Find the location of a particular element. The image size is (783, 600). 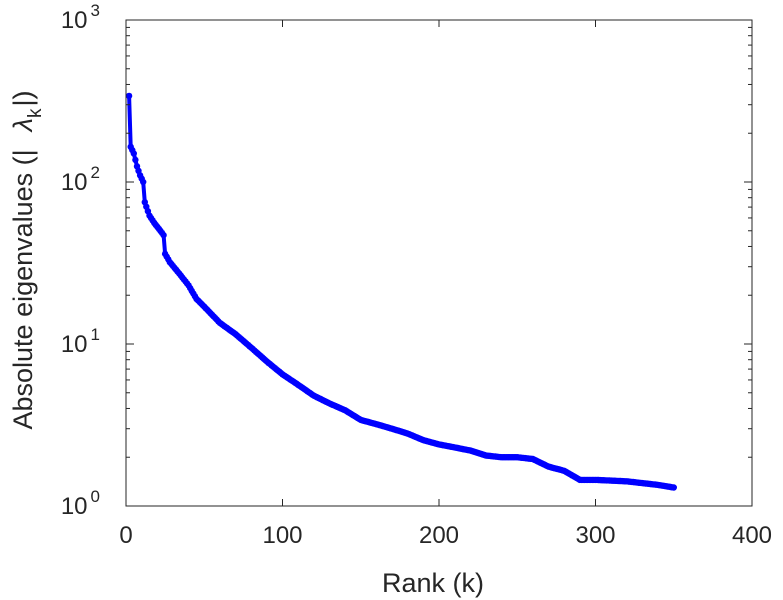

x-tick-label: 0 is located at coordinates (125, 535).